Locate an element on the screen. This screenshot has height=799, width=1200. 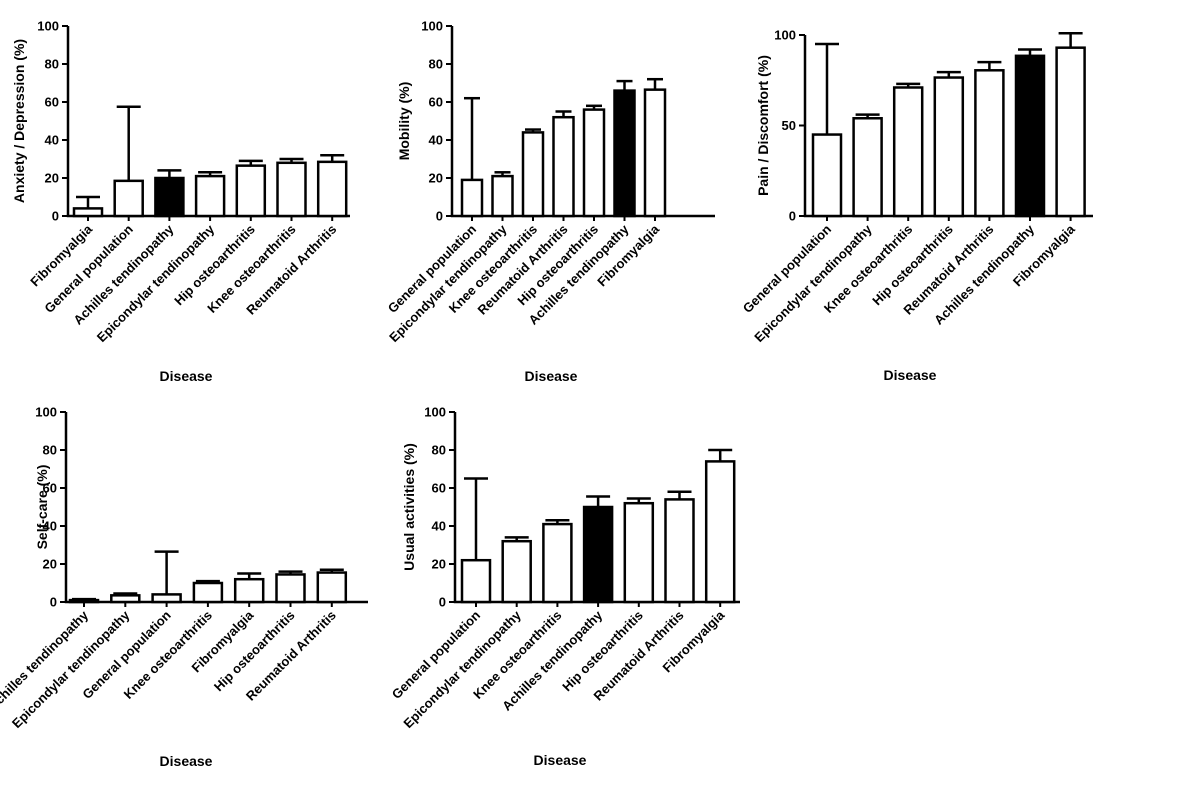
y-axis-title: Mobility (%) is located at coordinates (404, 121).